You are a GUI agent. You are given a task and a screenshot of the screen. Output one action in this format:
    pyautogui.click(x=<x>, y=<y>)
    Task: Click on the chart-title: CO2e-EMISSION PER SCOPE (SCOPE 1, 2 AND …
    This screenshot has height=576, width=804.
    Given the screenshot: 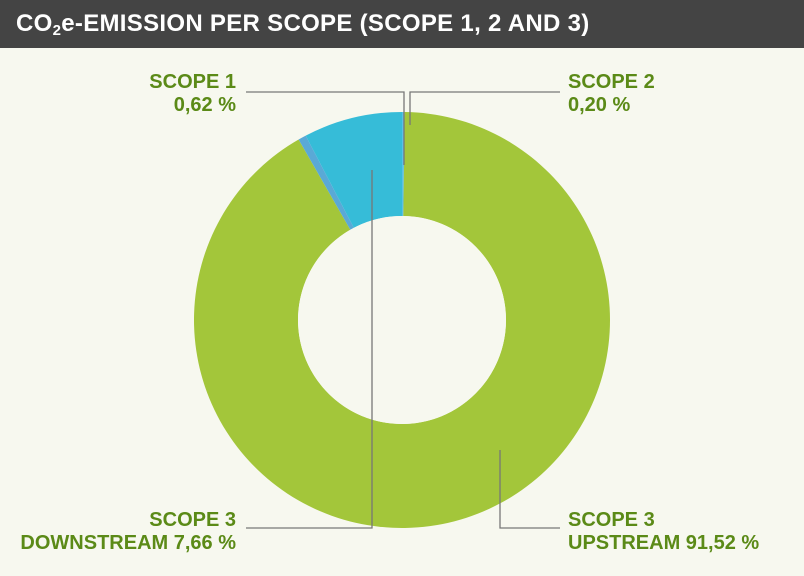 What is the action you would take?
    pyautogui.click(x=303, y=24)
    